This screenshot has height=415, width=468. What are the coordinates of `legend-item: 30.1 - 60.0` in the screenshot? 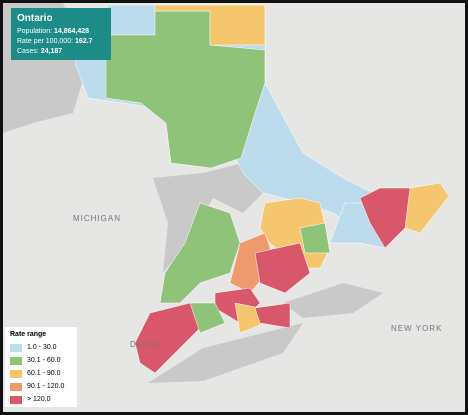 It's located at (41, 360).